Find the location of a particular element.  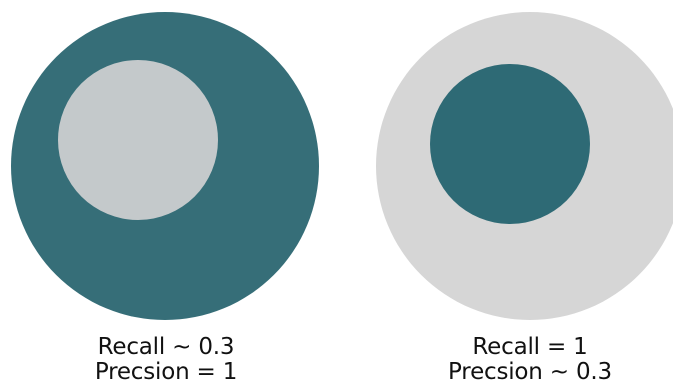

right-caption: Recall = 1 Precsion ~ 0.3 is located at coordinates (530, 360).